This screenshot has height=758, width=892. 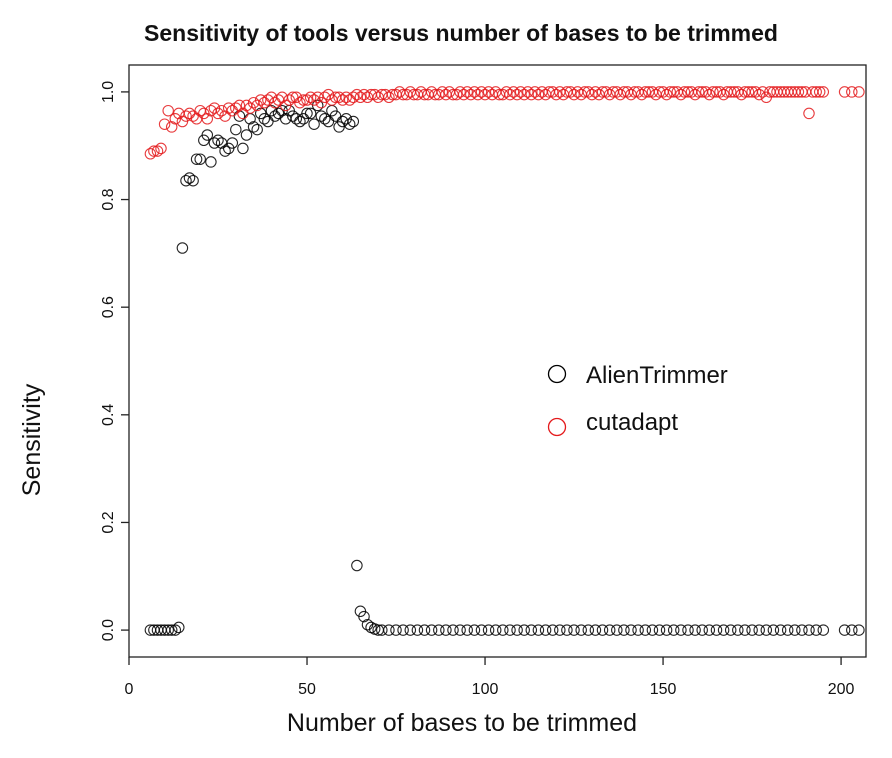 What do you see at coordinates (637, 399) in the screenshot?
I see `legend: AlienTrimmer cutadapt` at bounding box center [637, 399].